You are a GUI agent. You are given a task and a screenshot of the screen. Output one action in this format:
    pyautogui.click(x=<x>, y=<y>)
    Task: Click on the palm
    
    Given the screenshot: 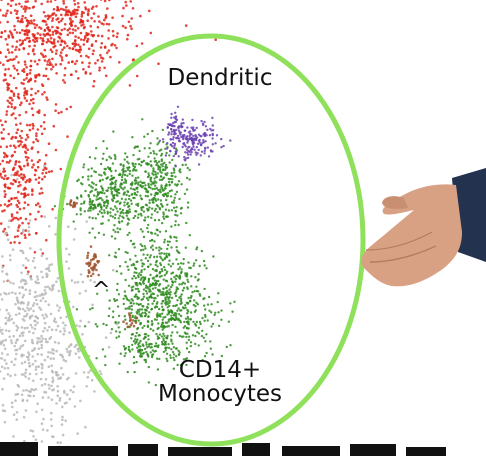 What is the action you would take?
    pyautogui.click(x=411, y=235)
    